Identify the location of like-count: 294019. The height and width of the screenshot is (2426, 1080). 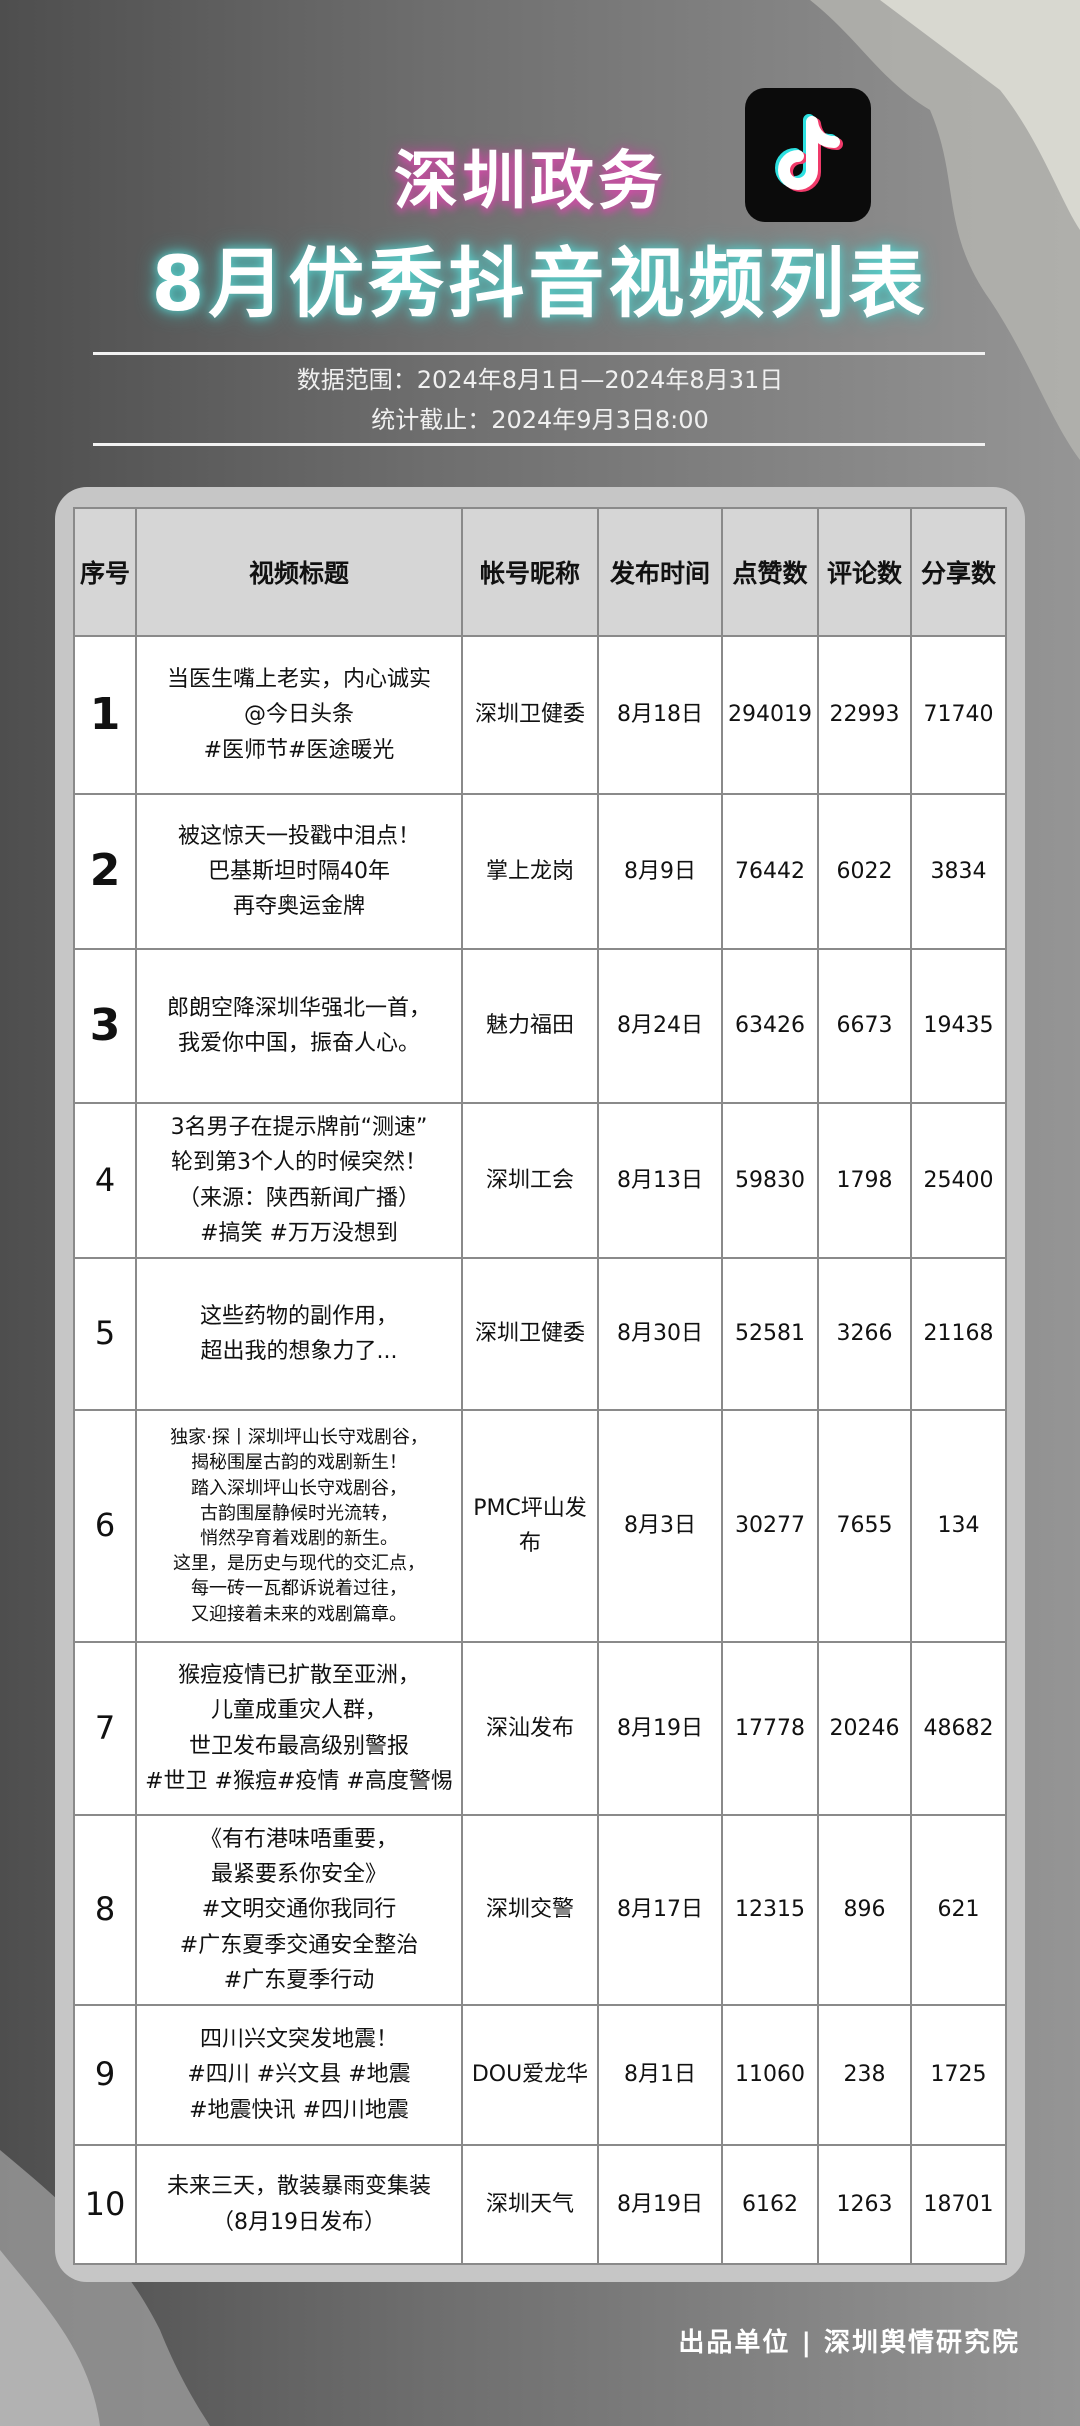
(770, 715).